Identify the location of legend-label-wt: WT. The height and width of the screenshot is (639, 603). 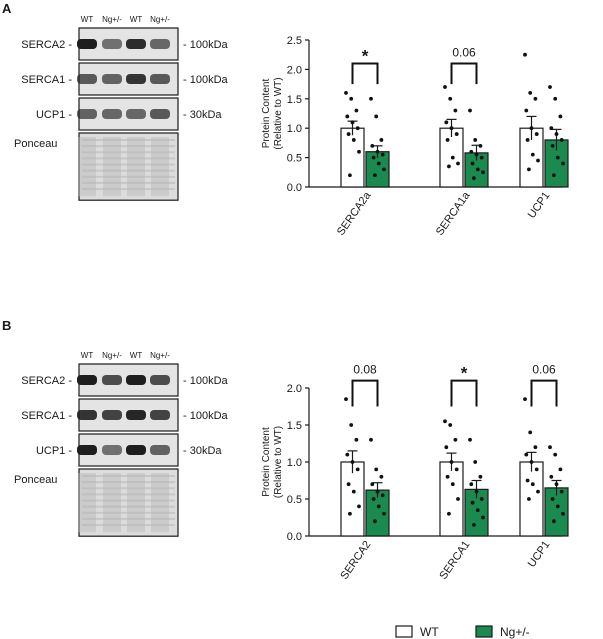
(429, 632).